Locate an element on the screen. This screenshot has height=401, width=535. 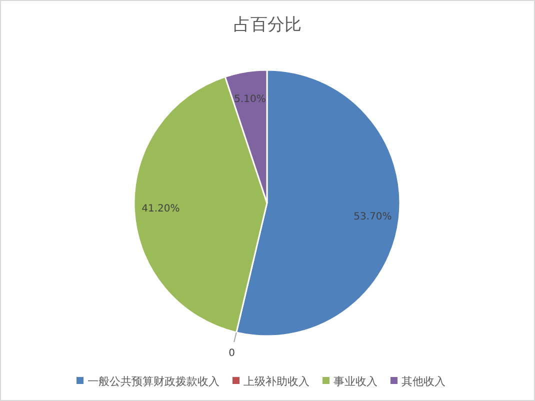
text: 0 is located at coordinates (231, 353).